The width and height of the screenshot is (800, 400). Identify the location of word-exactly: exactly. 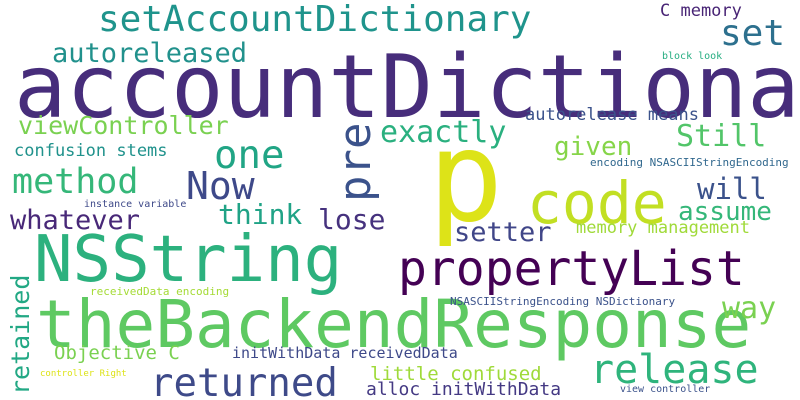
(443, 132).